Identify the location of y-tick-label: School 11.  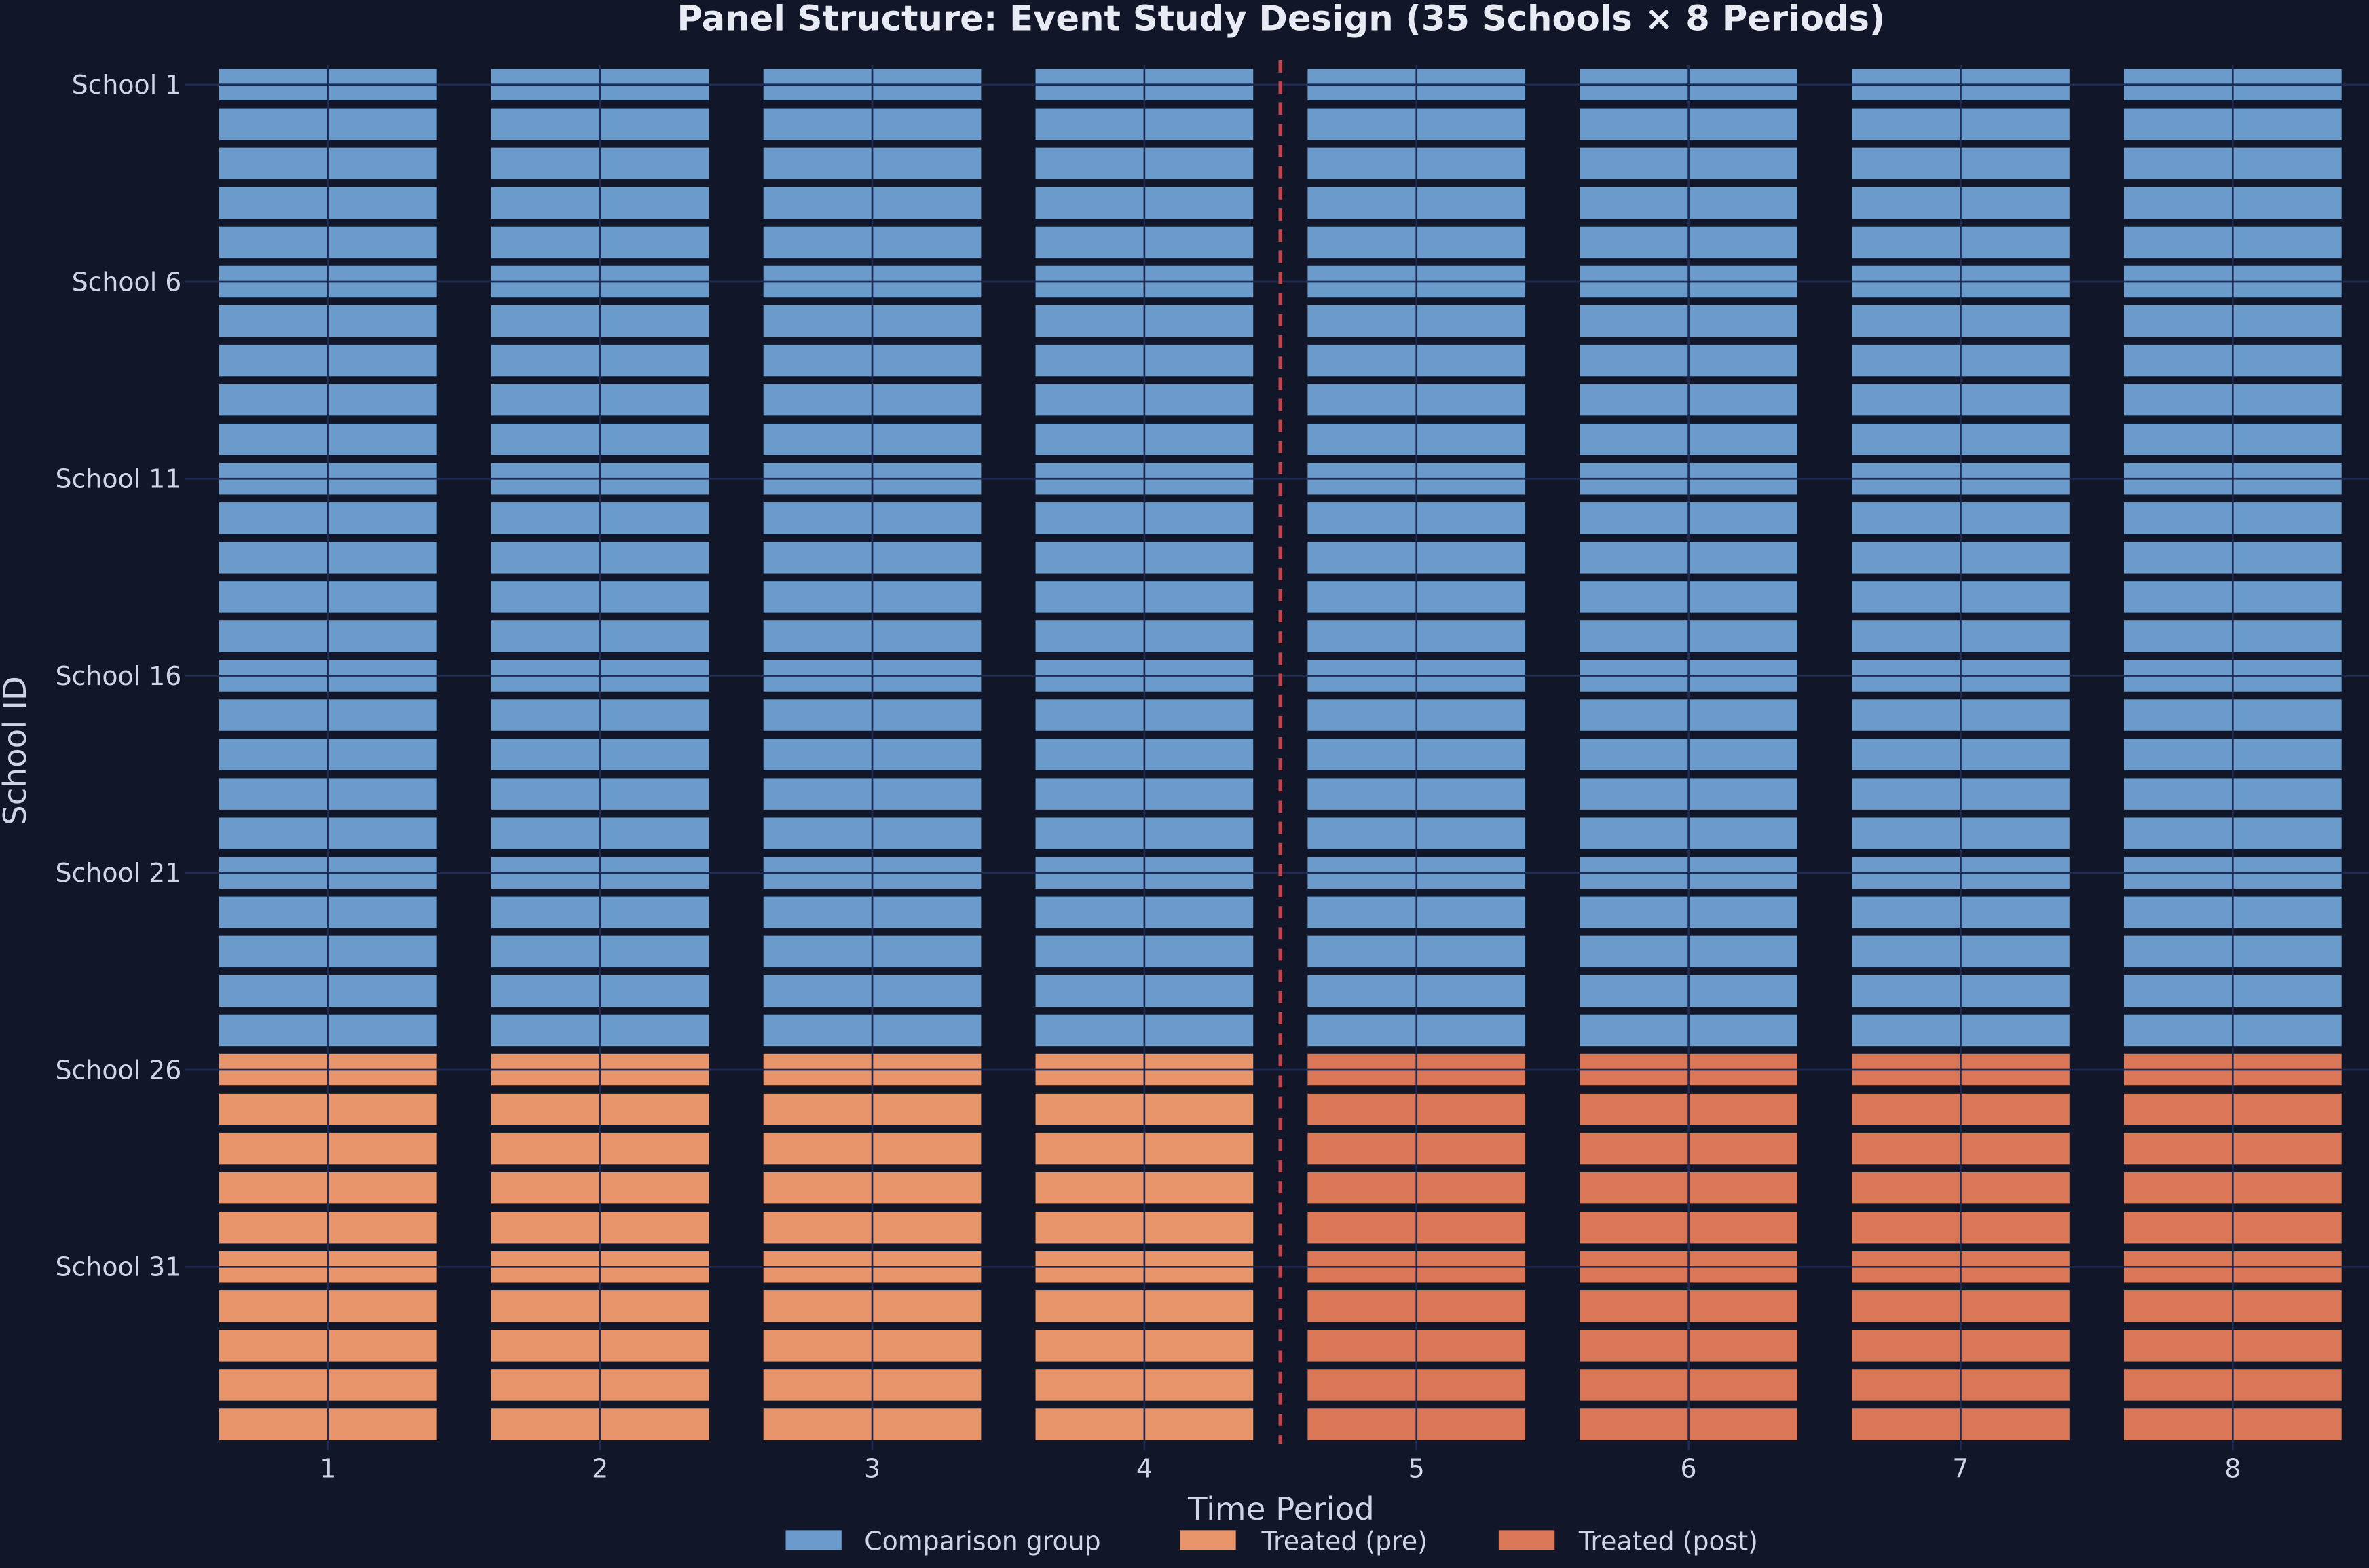
(119, 479).